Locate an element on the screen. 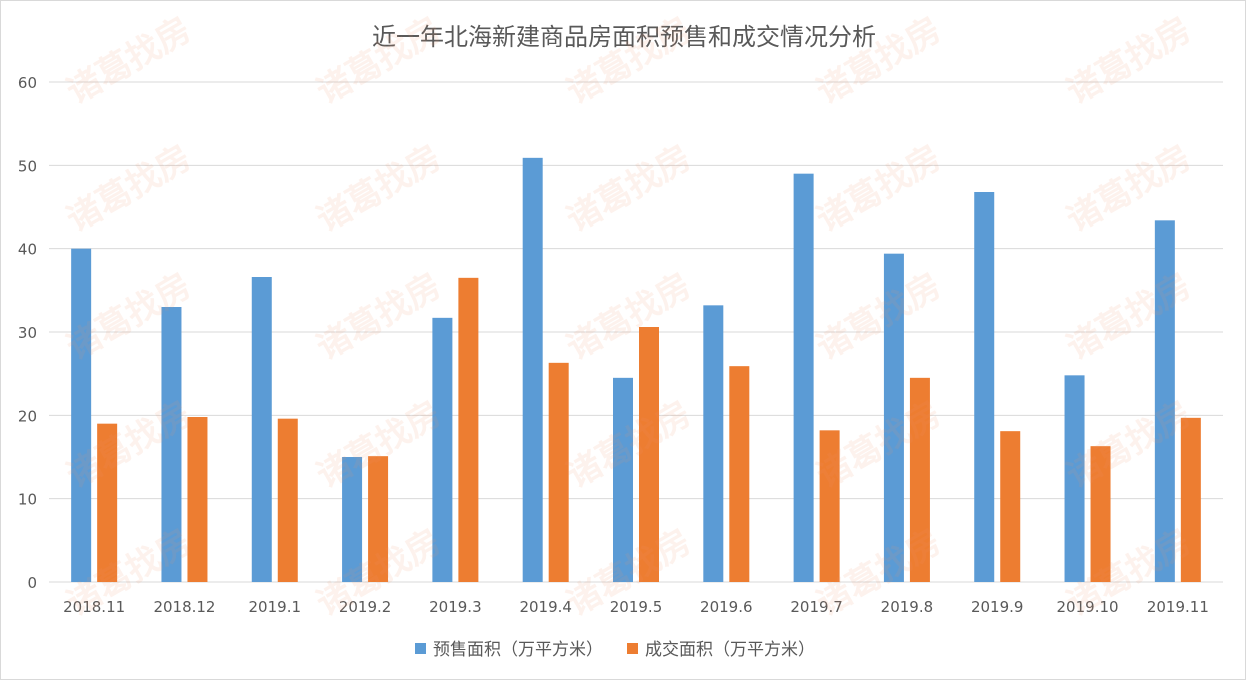 The width and height of the screenshot is (1246, 680). bar-deal-2019.10 is located at coordinates (1100, 514).